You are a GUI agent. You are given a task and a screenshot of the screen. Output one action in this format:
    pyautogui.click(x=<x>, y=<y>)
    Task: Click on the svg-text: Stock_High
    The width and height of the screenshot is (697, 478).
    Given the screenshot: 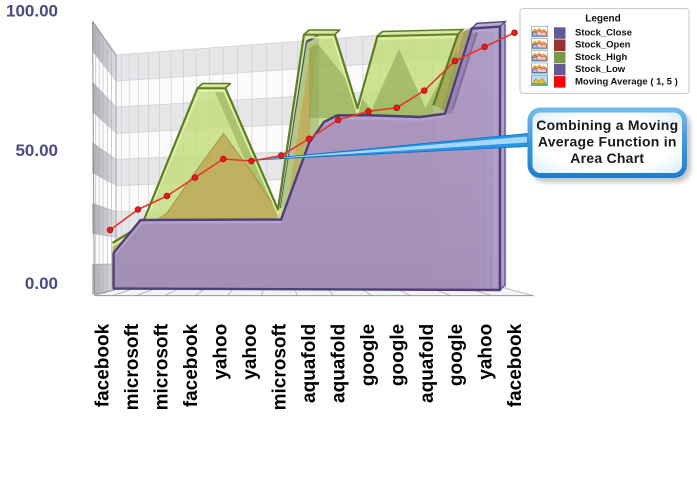 What is the action you would take?
    pyautogui.click(x=601, y=57)
    